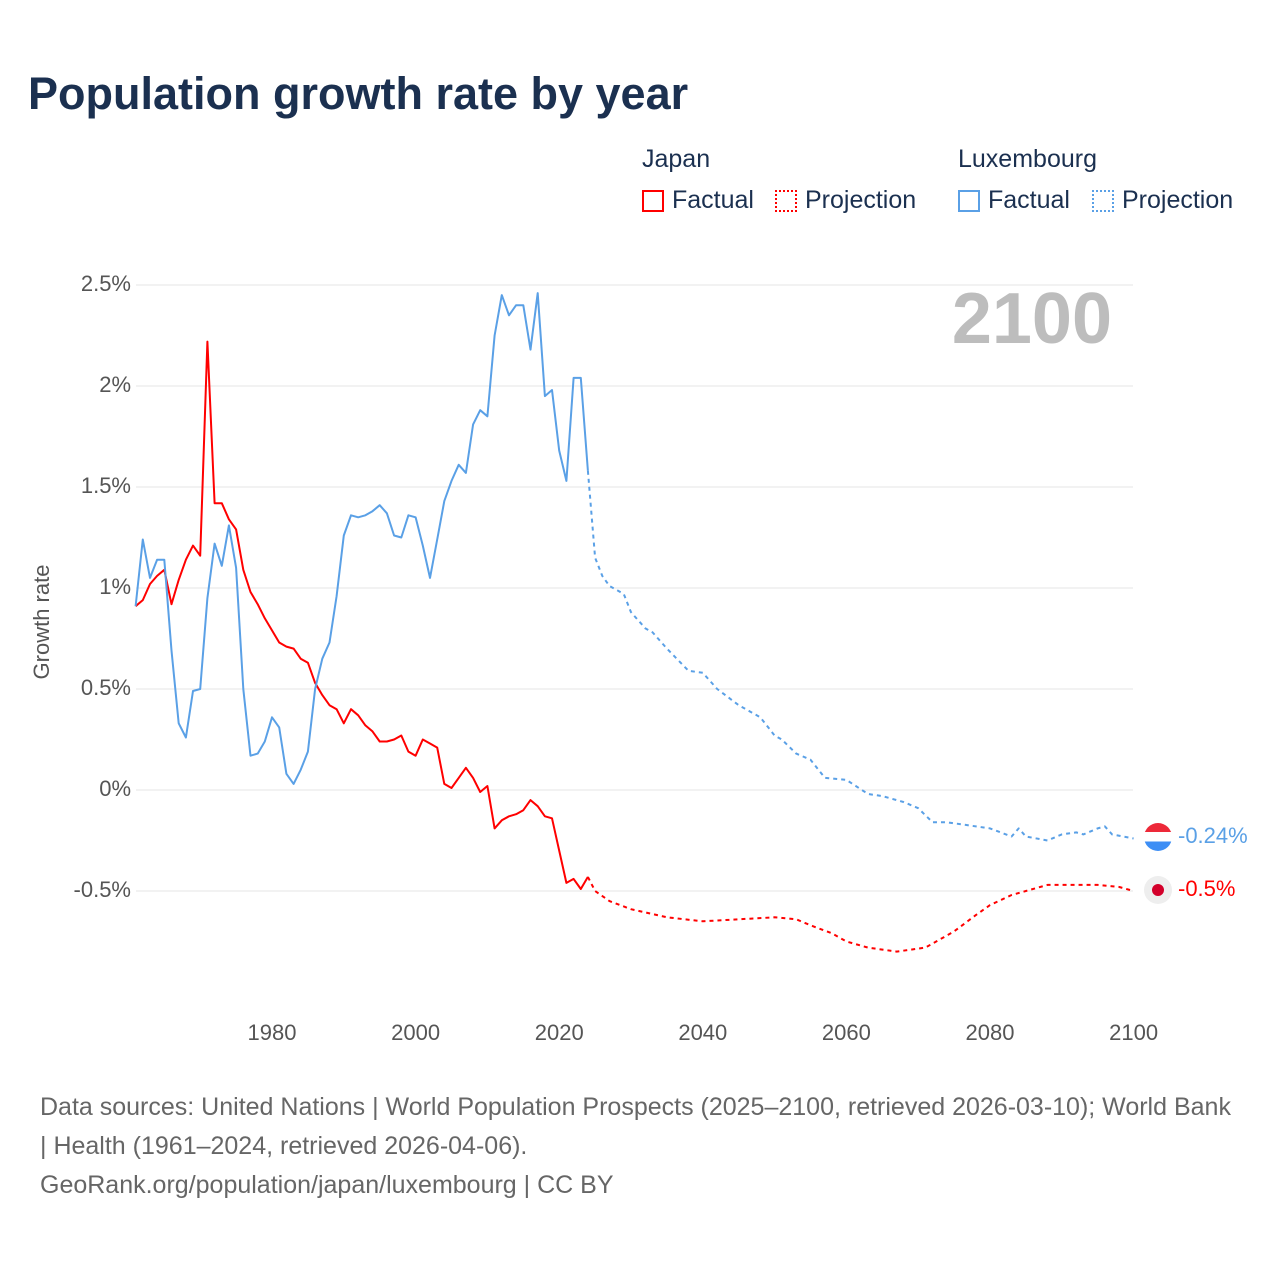  What do you see at coordinates (1207, 888) in the screenshot?
I see `japan-end-value: -0.5%` at bounding box center [1207, 888].